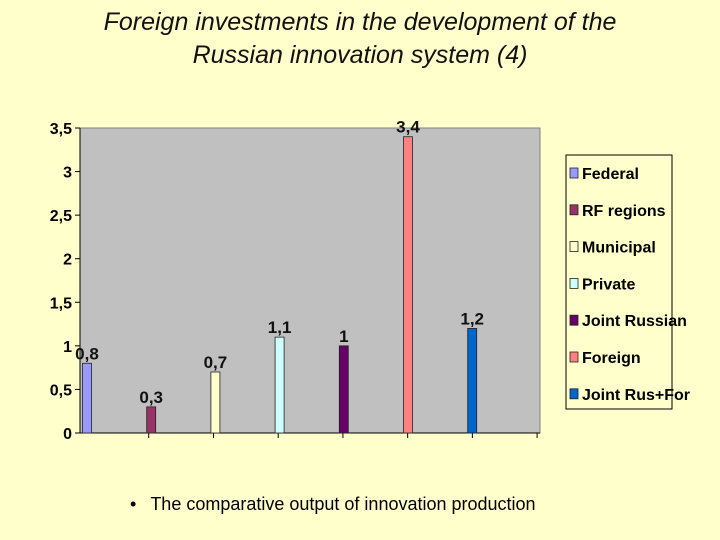 The height and width of the screenshot is (540, 720). I want to click on y-tick-label: 2, so click(67, 260).